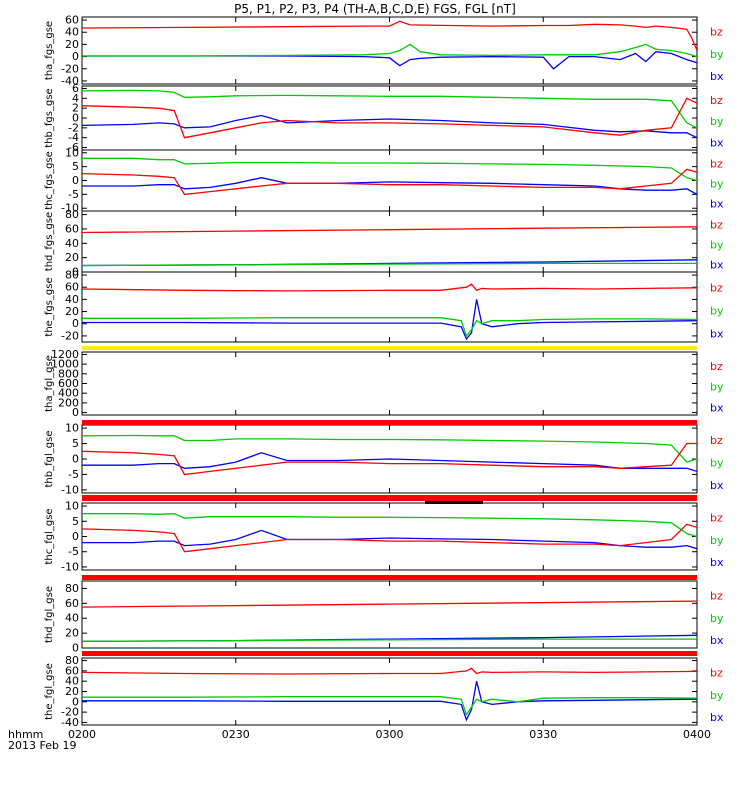 The width and height of the screenshot is (750, 800). Describe the element at coordinates (72, 618) in the screenshot. I see `y-tick-label: 40` at that location.